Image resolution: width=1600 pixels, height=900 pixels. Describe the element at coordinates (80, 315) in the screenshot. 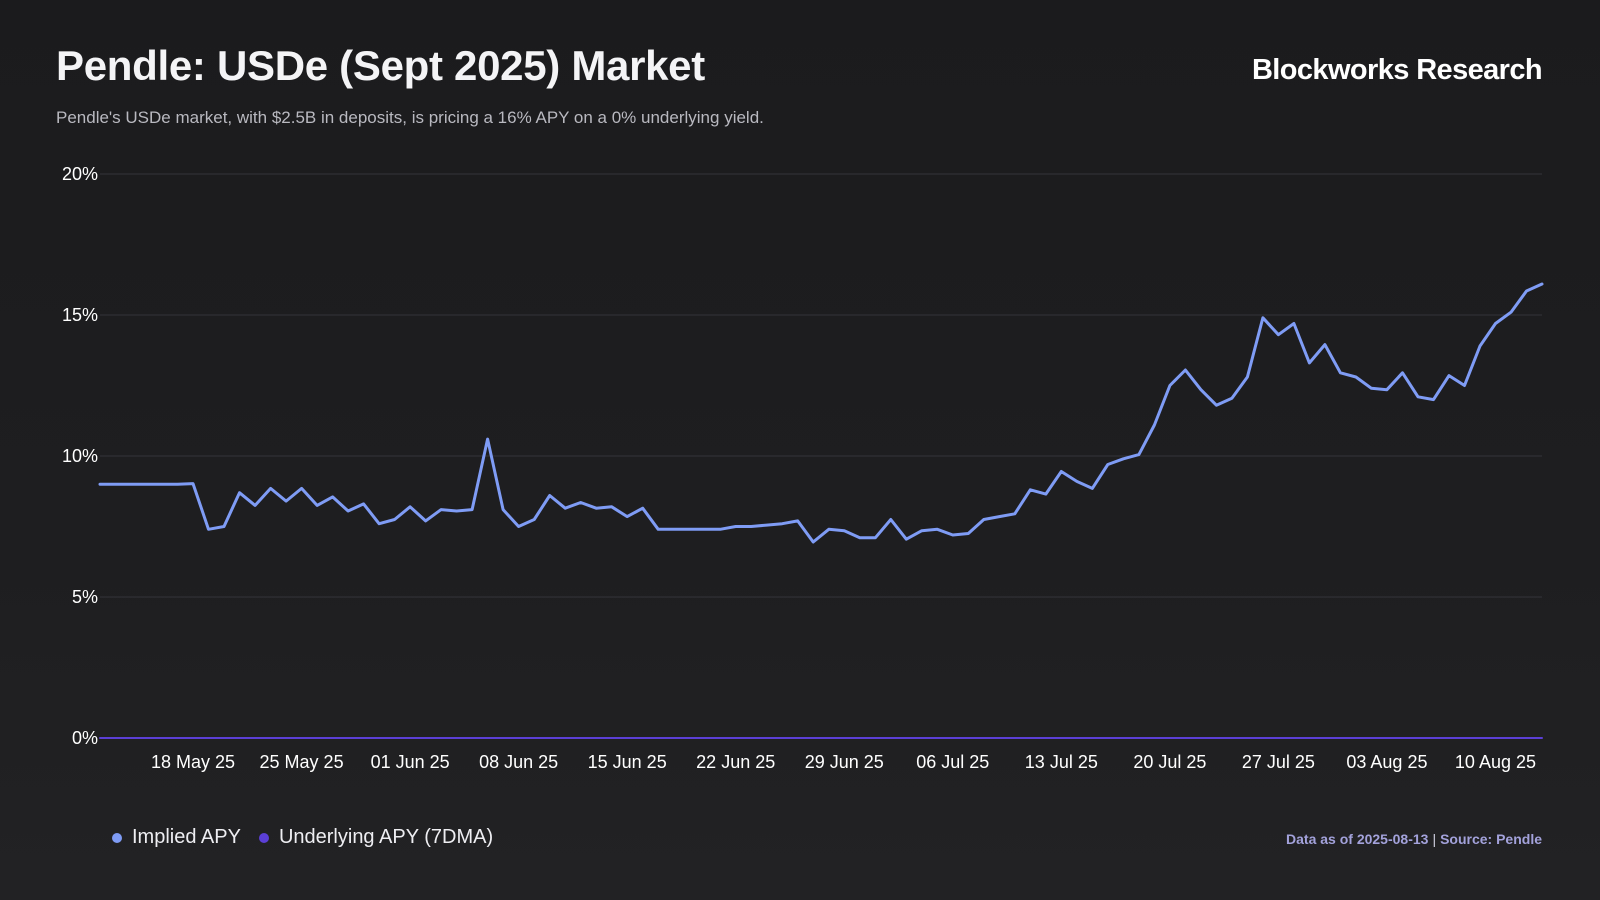

I see `y-tick-label: 15%` at that location.